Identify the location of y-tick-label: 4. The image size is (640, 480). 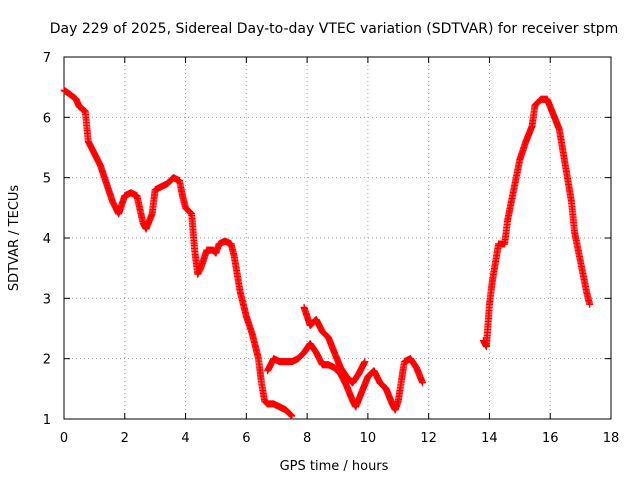
(47, 239).